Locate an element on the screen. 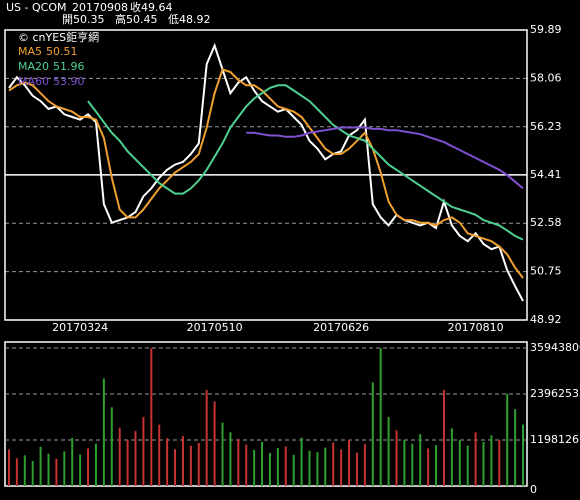  legend-entry: MA60 53.90 is located at coordinates (51, 81).